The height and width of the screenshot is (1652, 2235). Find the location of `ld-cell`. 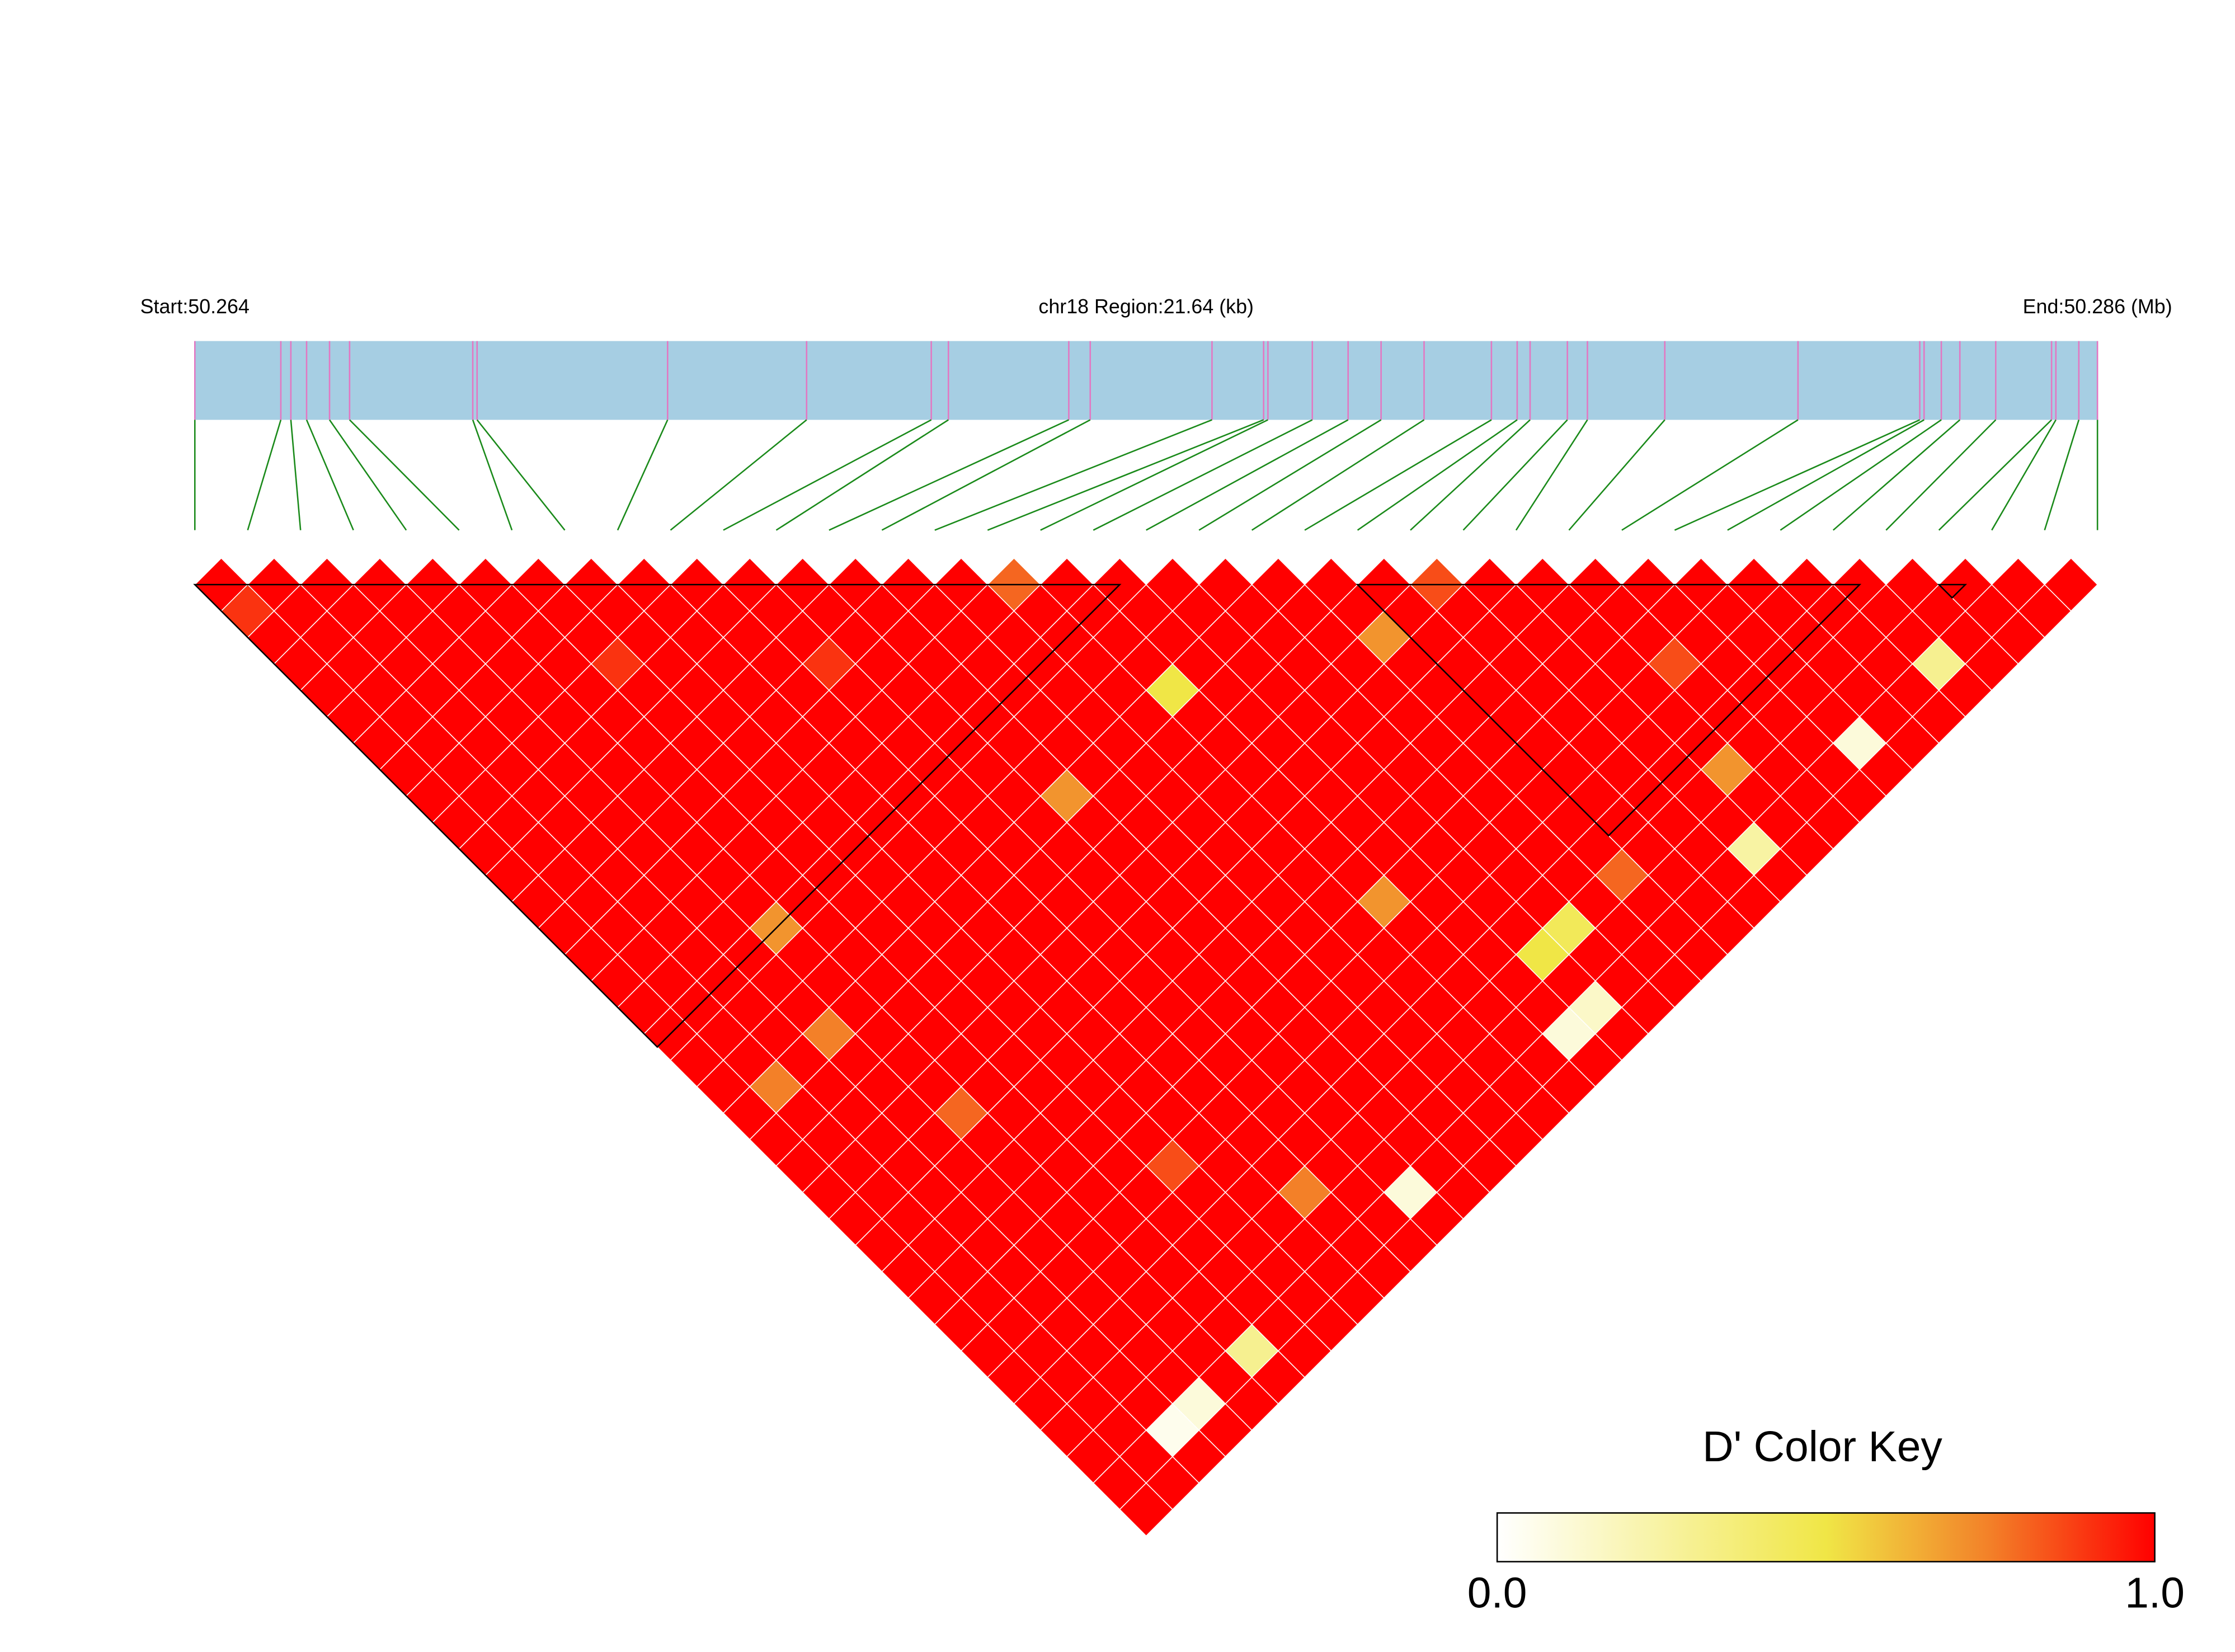

ld-cell is located at coordinates (2071, 585).